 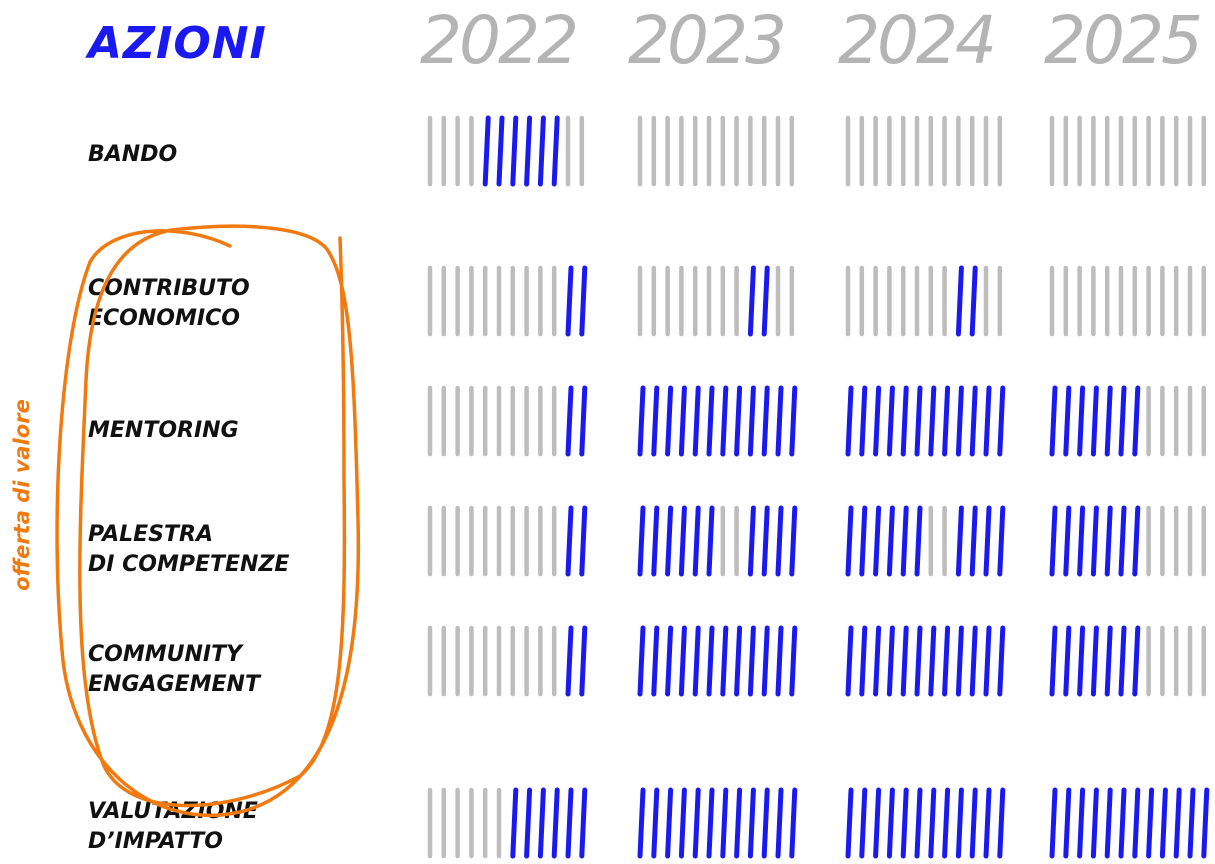 I want to click on row-label-bando: BANDO, so click(x=133, y=154).